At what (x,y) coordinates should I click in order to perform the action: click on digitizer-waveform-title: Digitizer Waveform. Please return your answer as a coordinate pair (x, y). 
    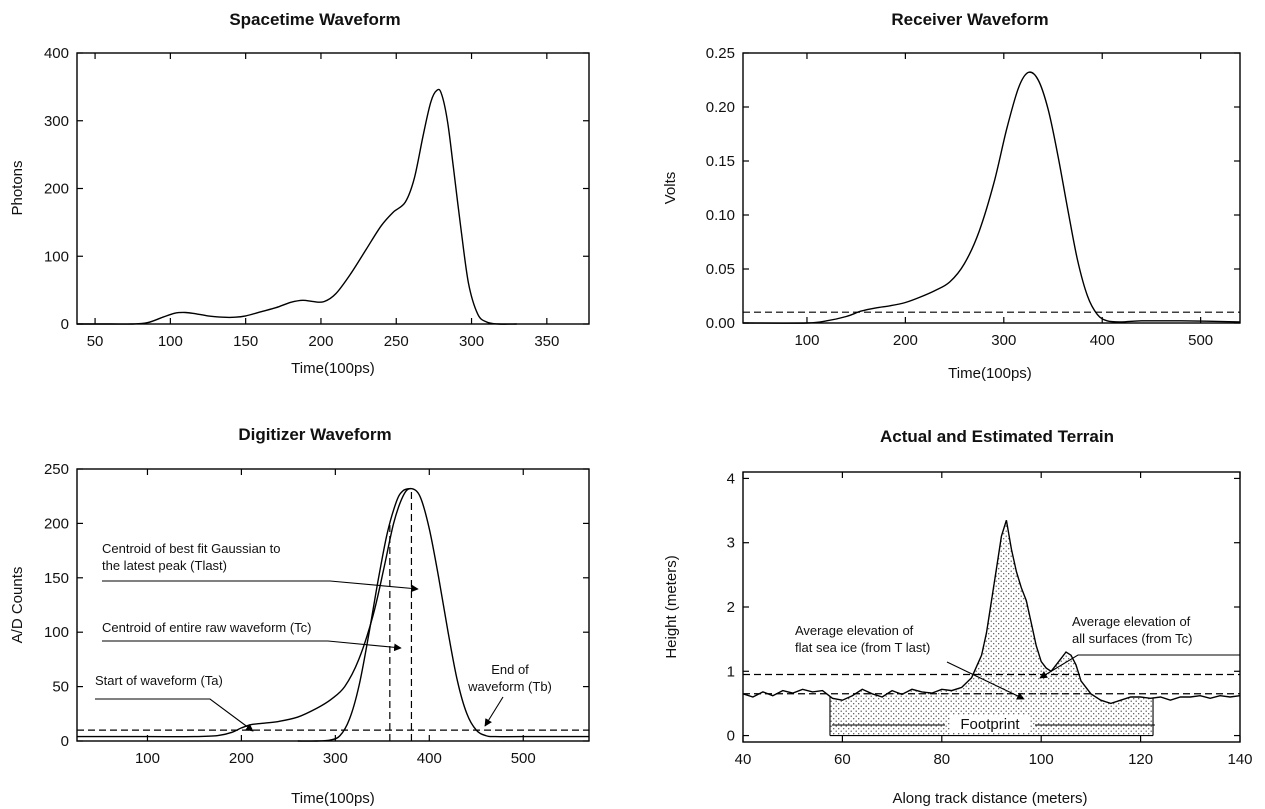
    Looking at the image, I should click on (314, 434).